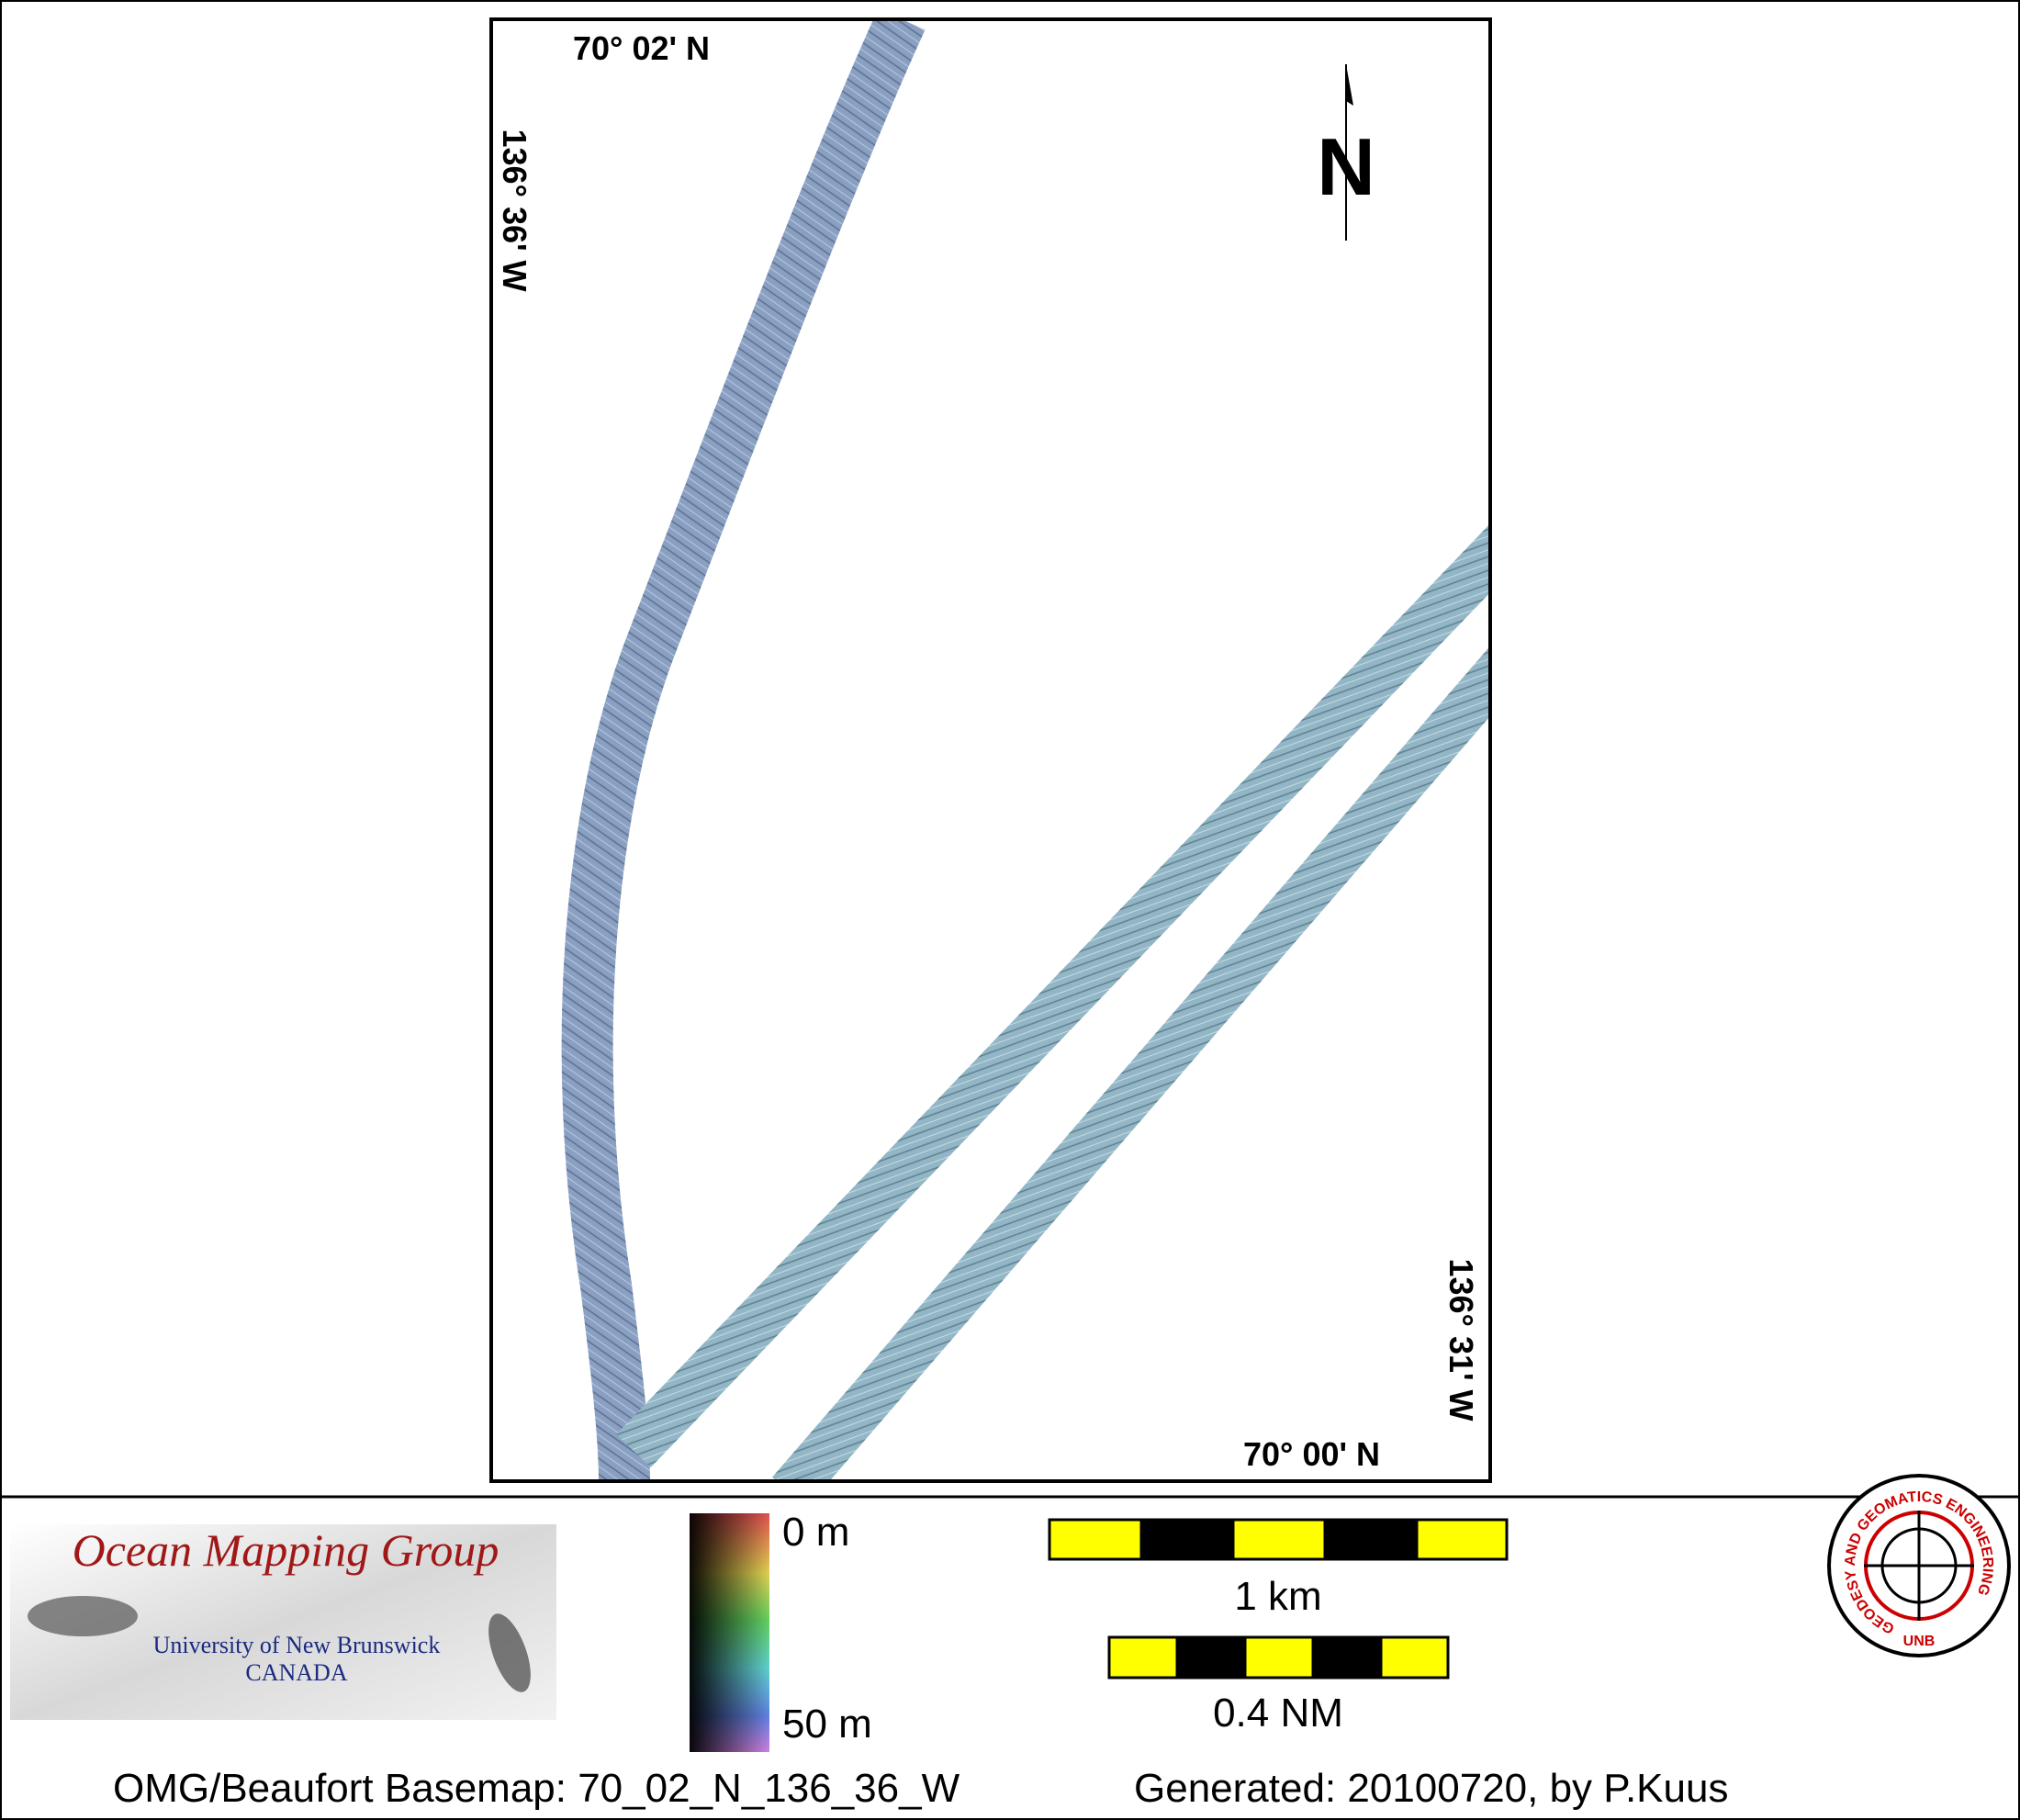 This screenshot has width=2020, height=1820. What do you see at coordinates (827, 1724) in the screenshot?
I see `legend-label: 50 m` at bounding box center [827, 1724].